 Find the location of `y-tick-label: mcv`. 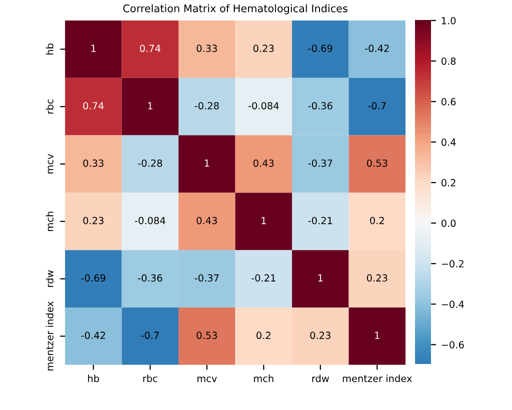

y-tick-label: mcv is located at coordinates (51, 164).